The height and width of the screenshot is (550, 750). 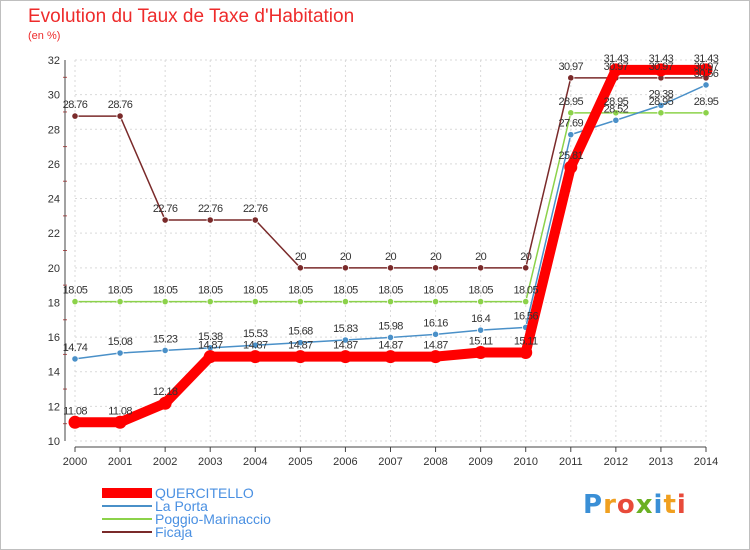 I want to click on y-tick-label: 12, so click(x=54, y=407).